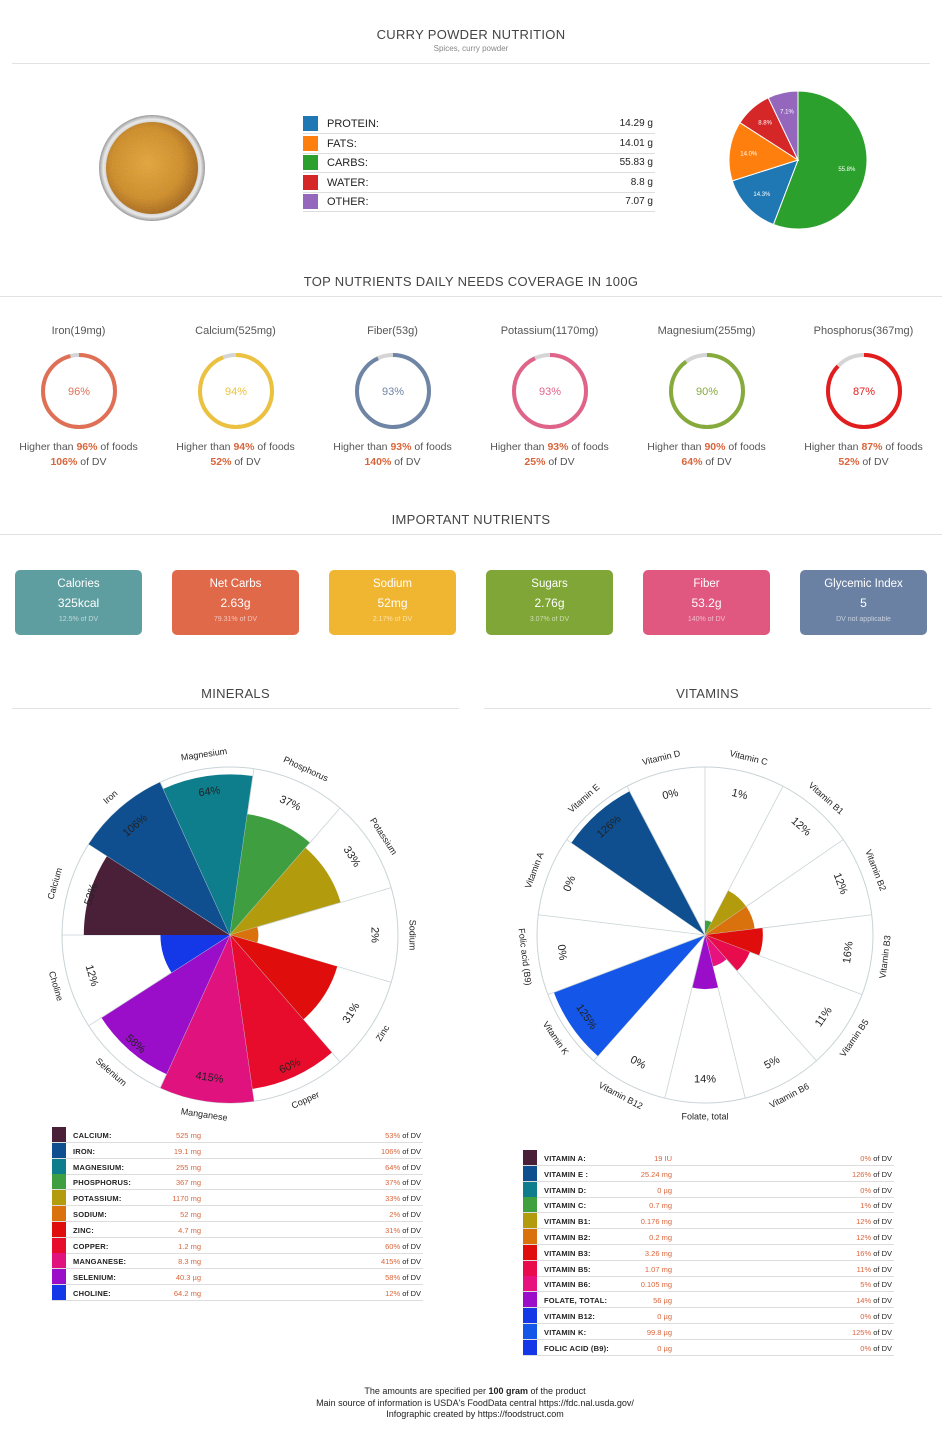 The width and height of the screenshot is (950, 1435). What do you see at coordinates (558, 447) in the screenshot?
I see `rank-pct: 93%` at bounding box center [558, 447].